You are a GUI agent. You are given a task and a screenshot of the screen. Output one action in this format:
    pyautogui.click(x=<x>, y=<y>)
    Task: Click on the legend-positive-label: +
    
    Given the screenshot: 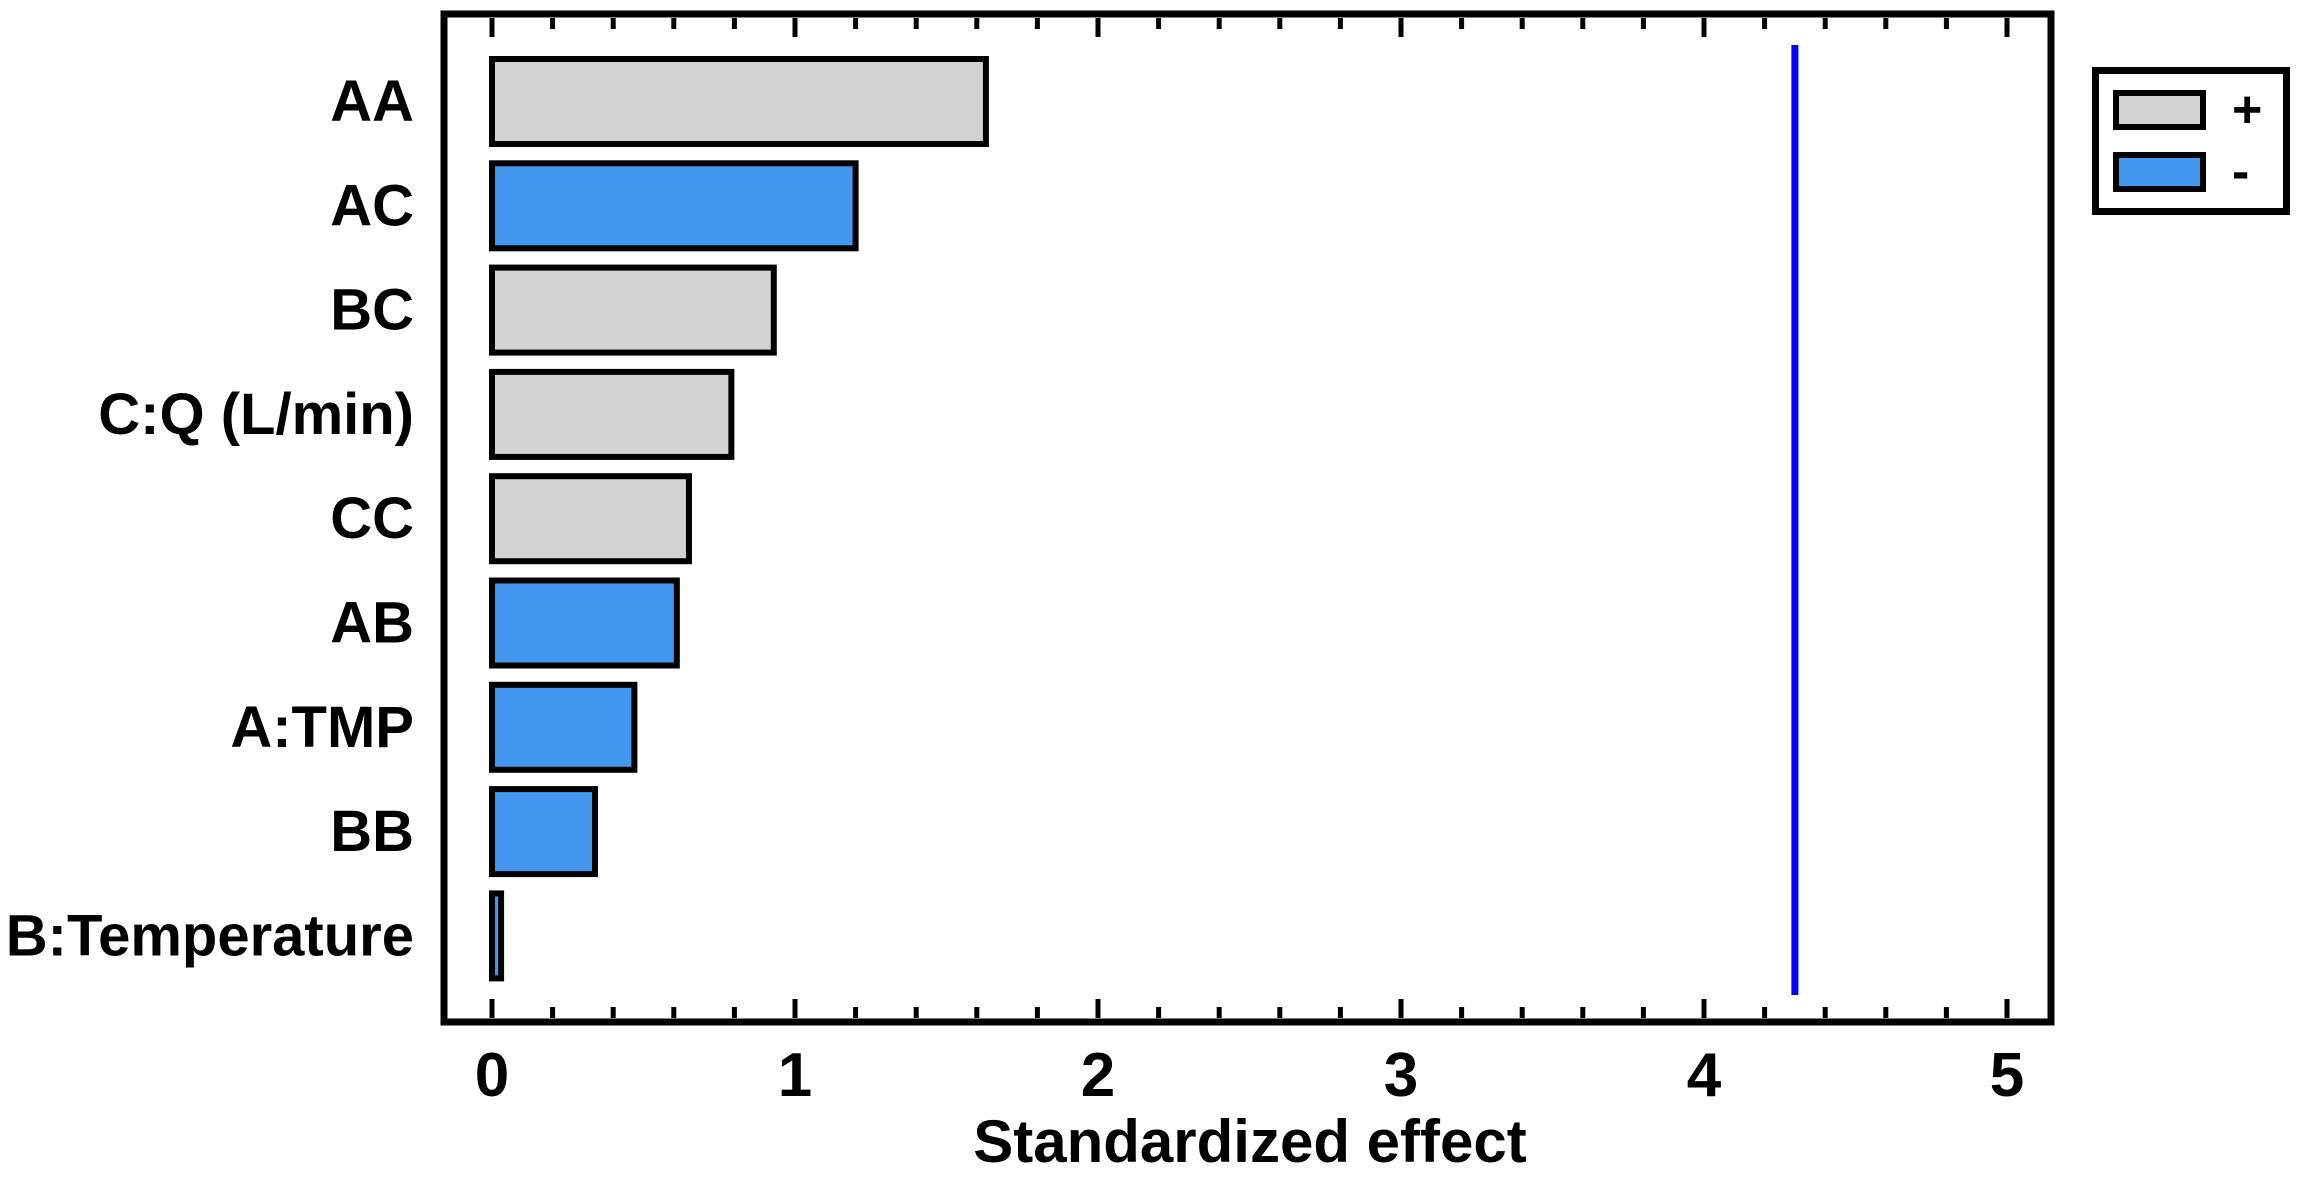 What is the action you would take?
    pyautogui.click(x=2247, y=110)
    